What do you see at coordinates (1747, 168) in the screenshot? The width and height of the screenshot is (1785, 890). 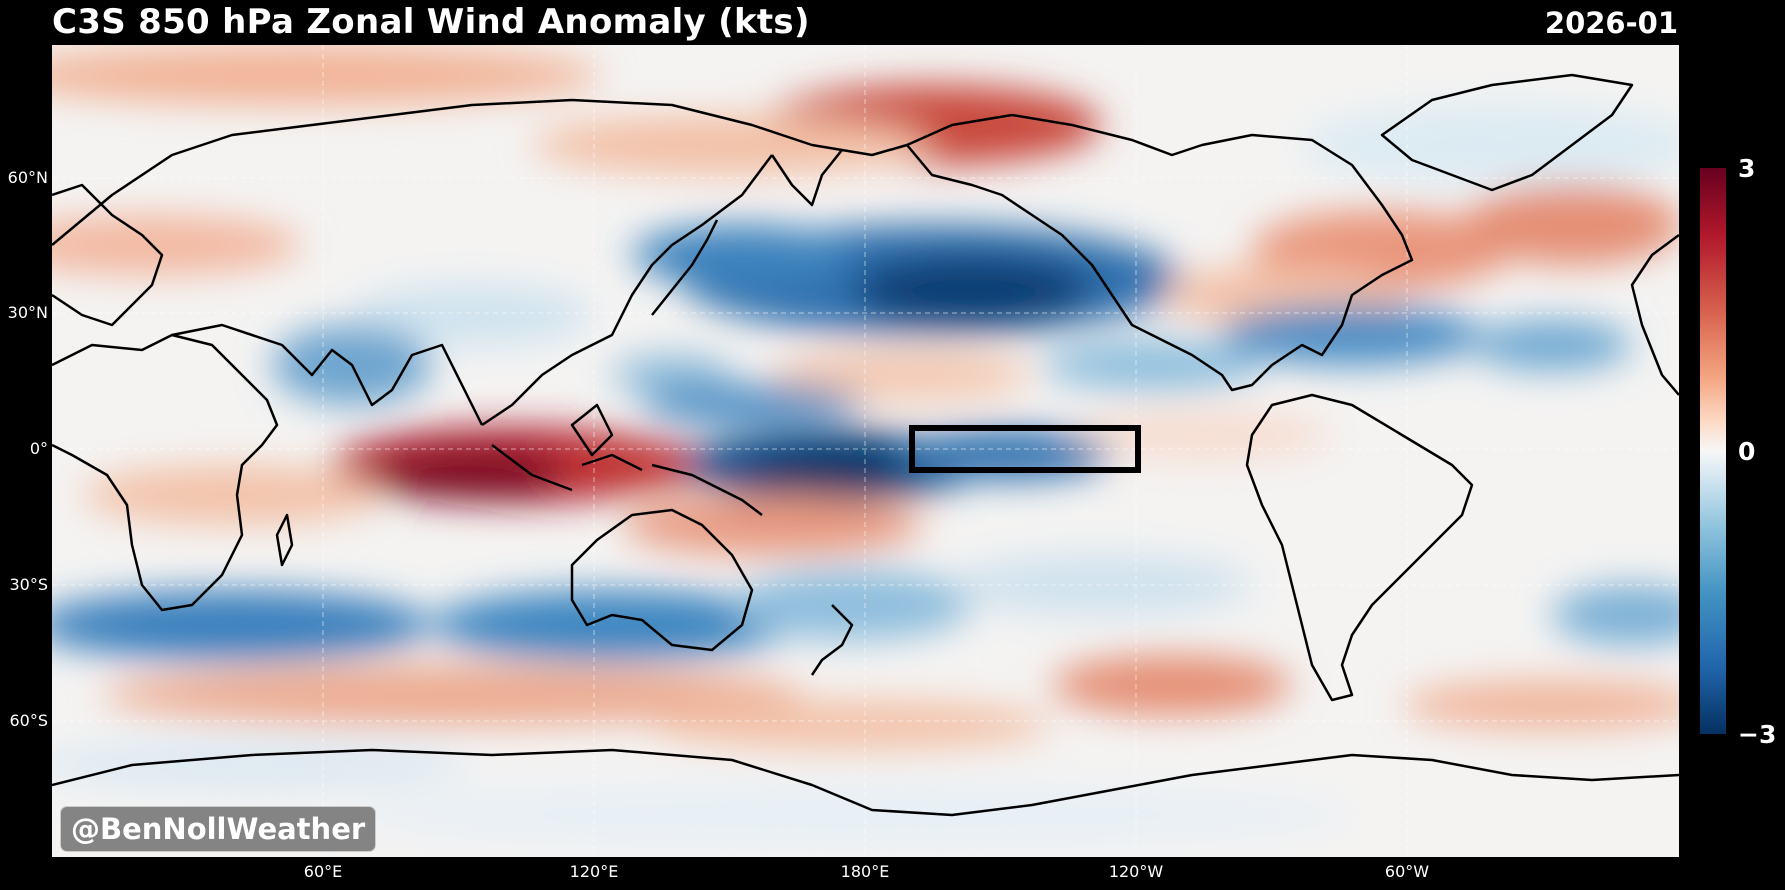 I see `colorbar-tick-max: 3` at bounding box center [1747, 168].